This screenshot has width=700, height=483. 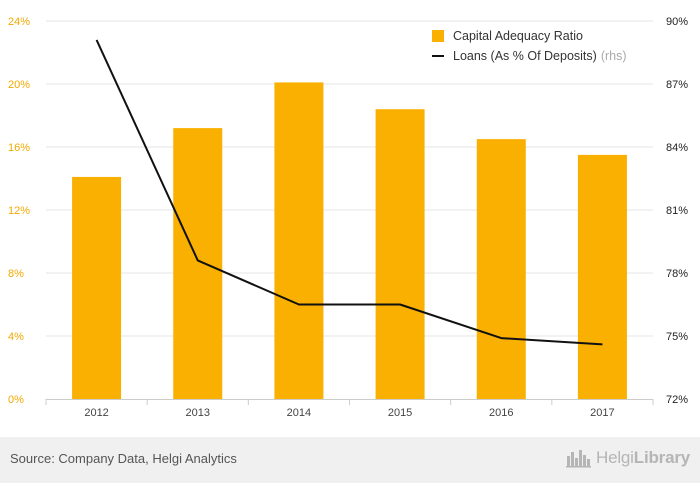 What do you see at coordinates (198, 413) in the screenshot?
I see `x-tick-label: 2013` at bounding box center [198, 413].